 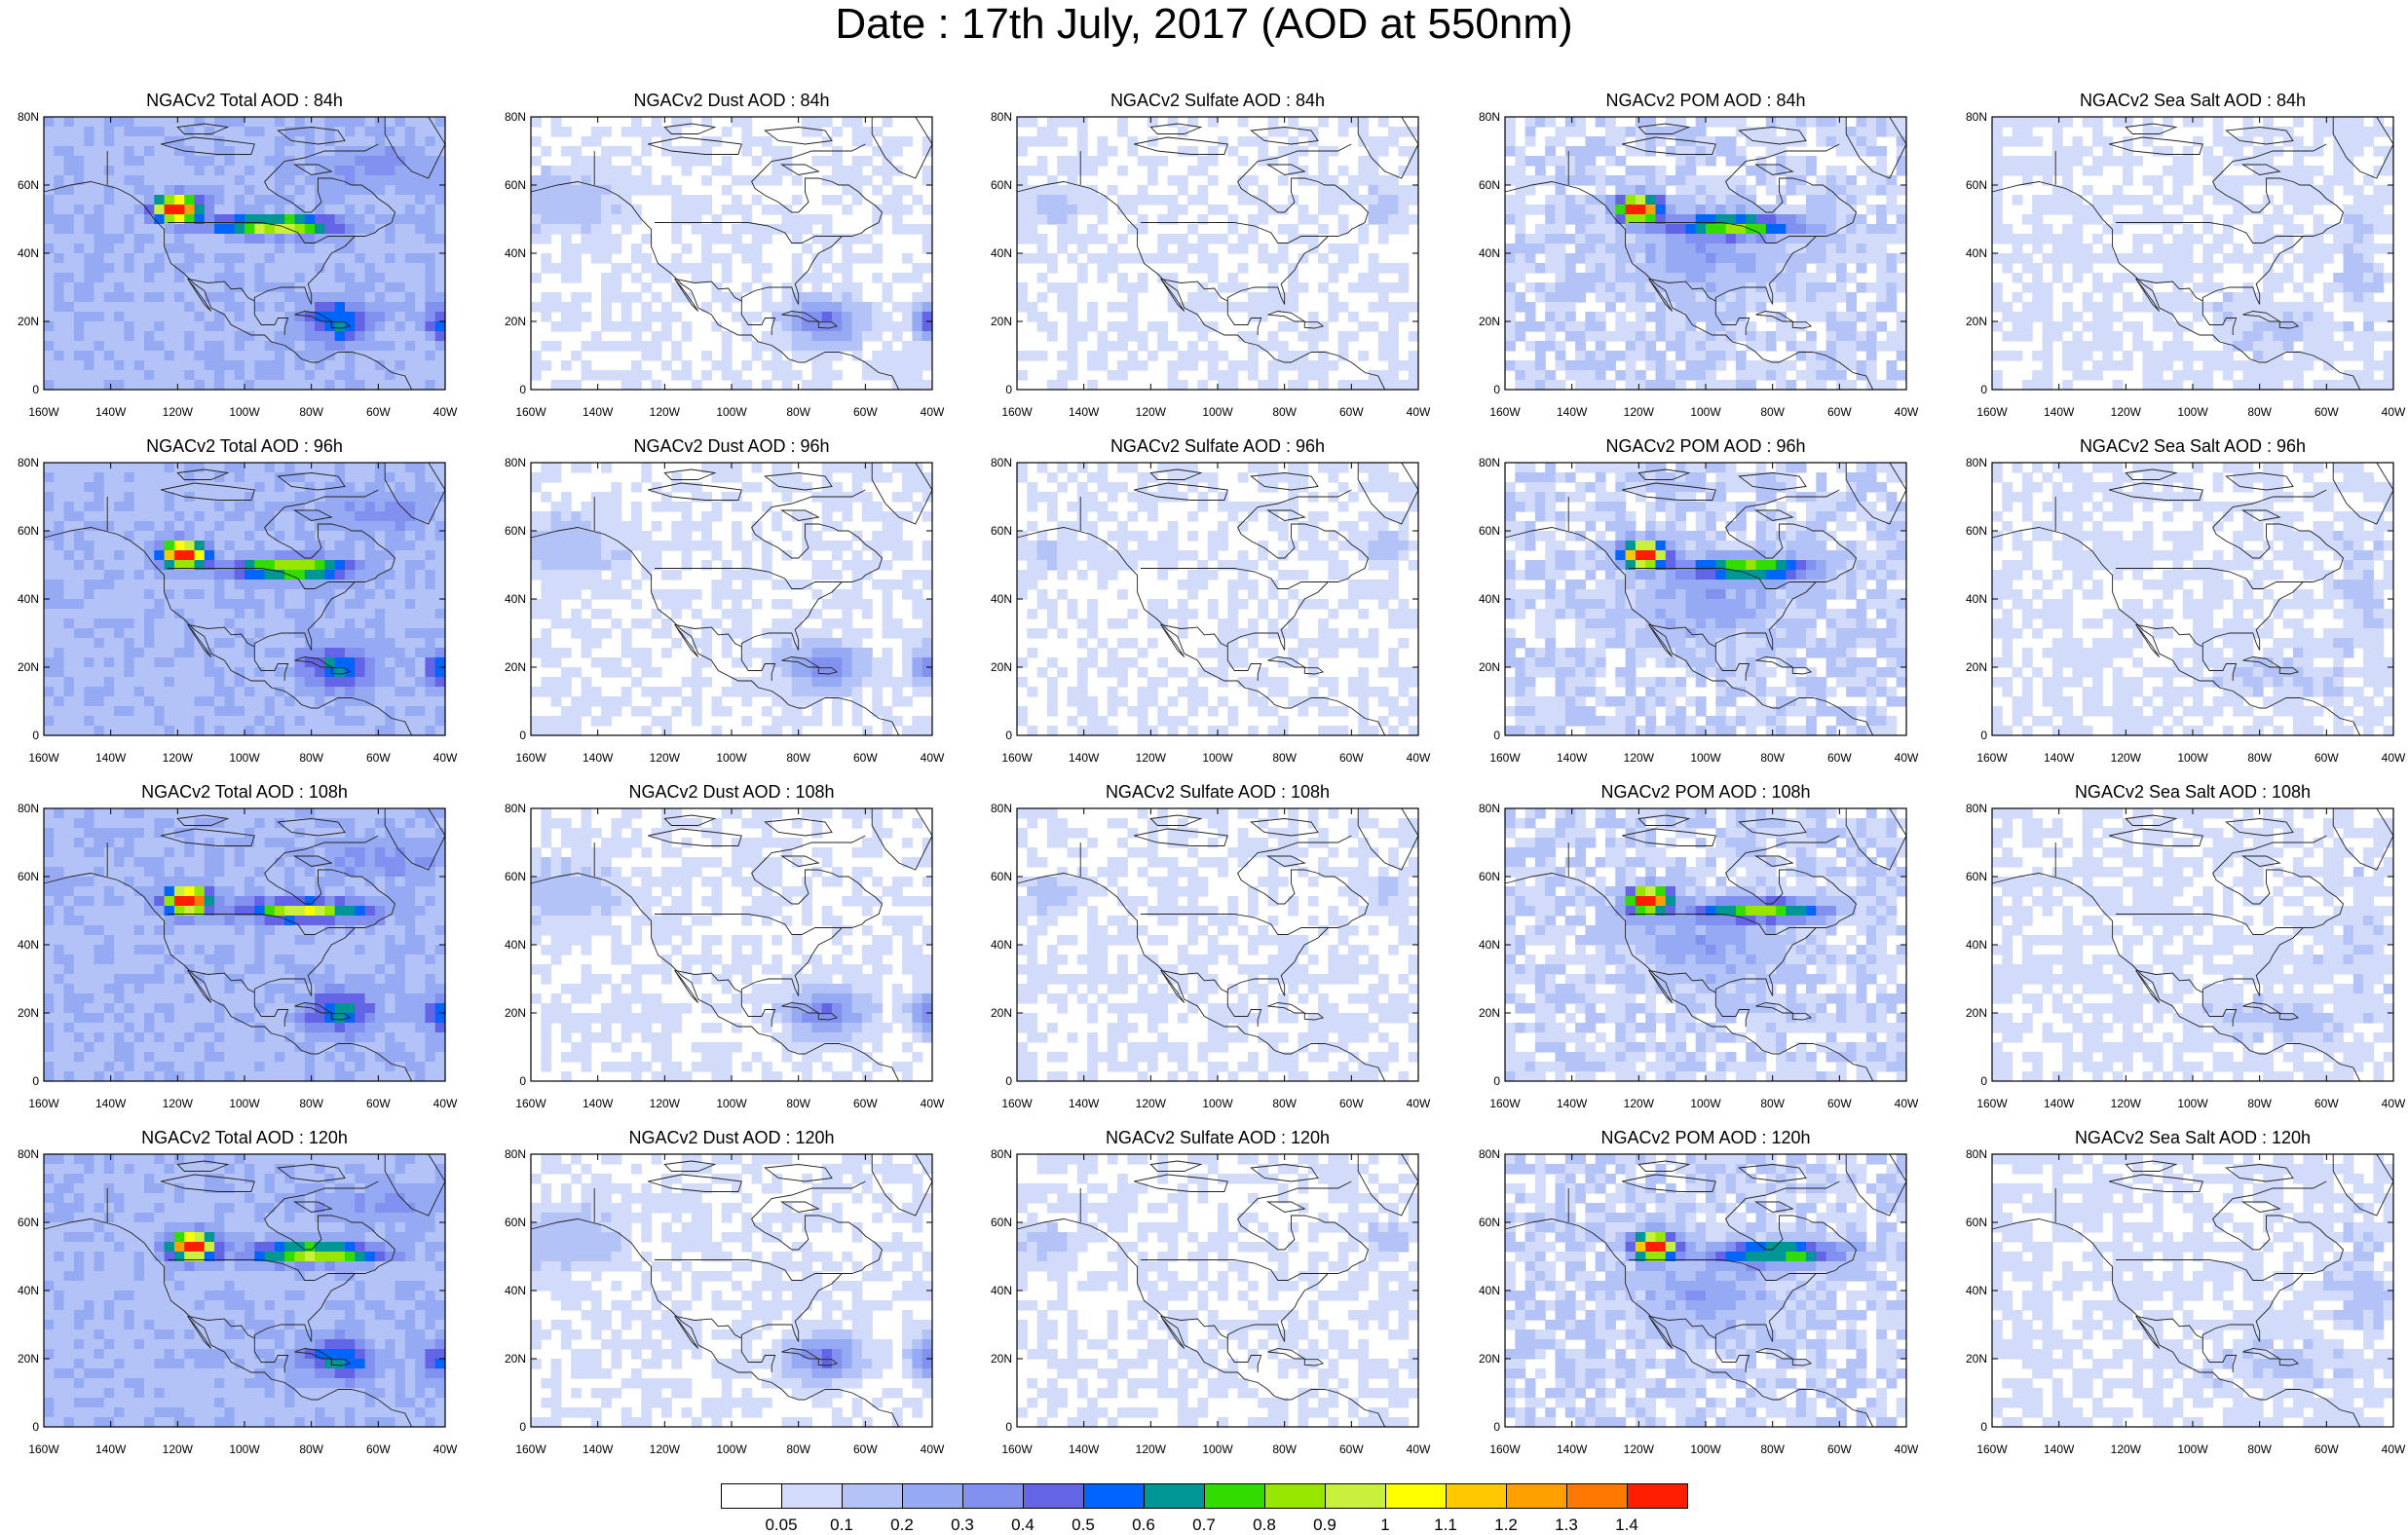 I want to click on panel-title: NGACv2 Dust AOD : 96h, so click(x=731, y=446).